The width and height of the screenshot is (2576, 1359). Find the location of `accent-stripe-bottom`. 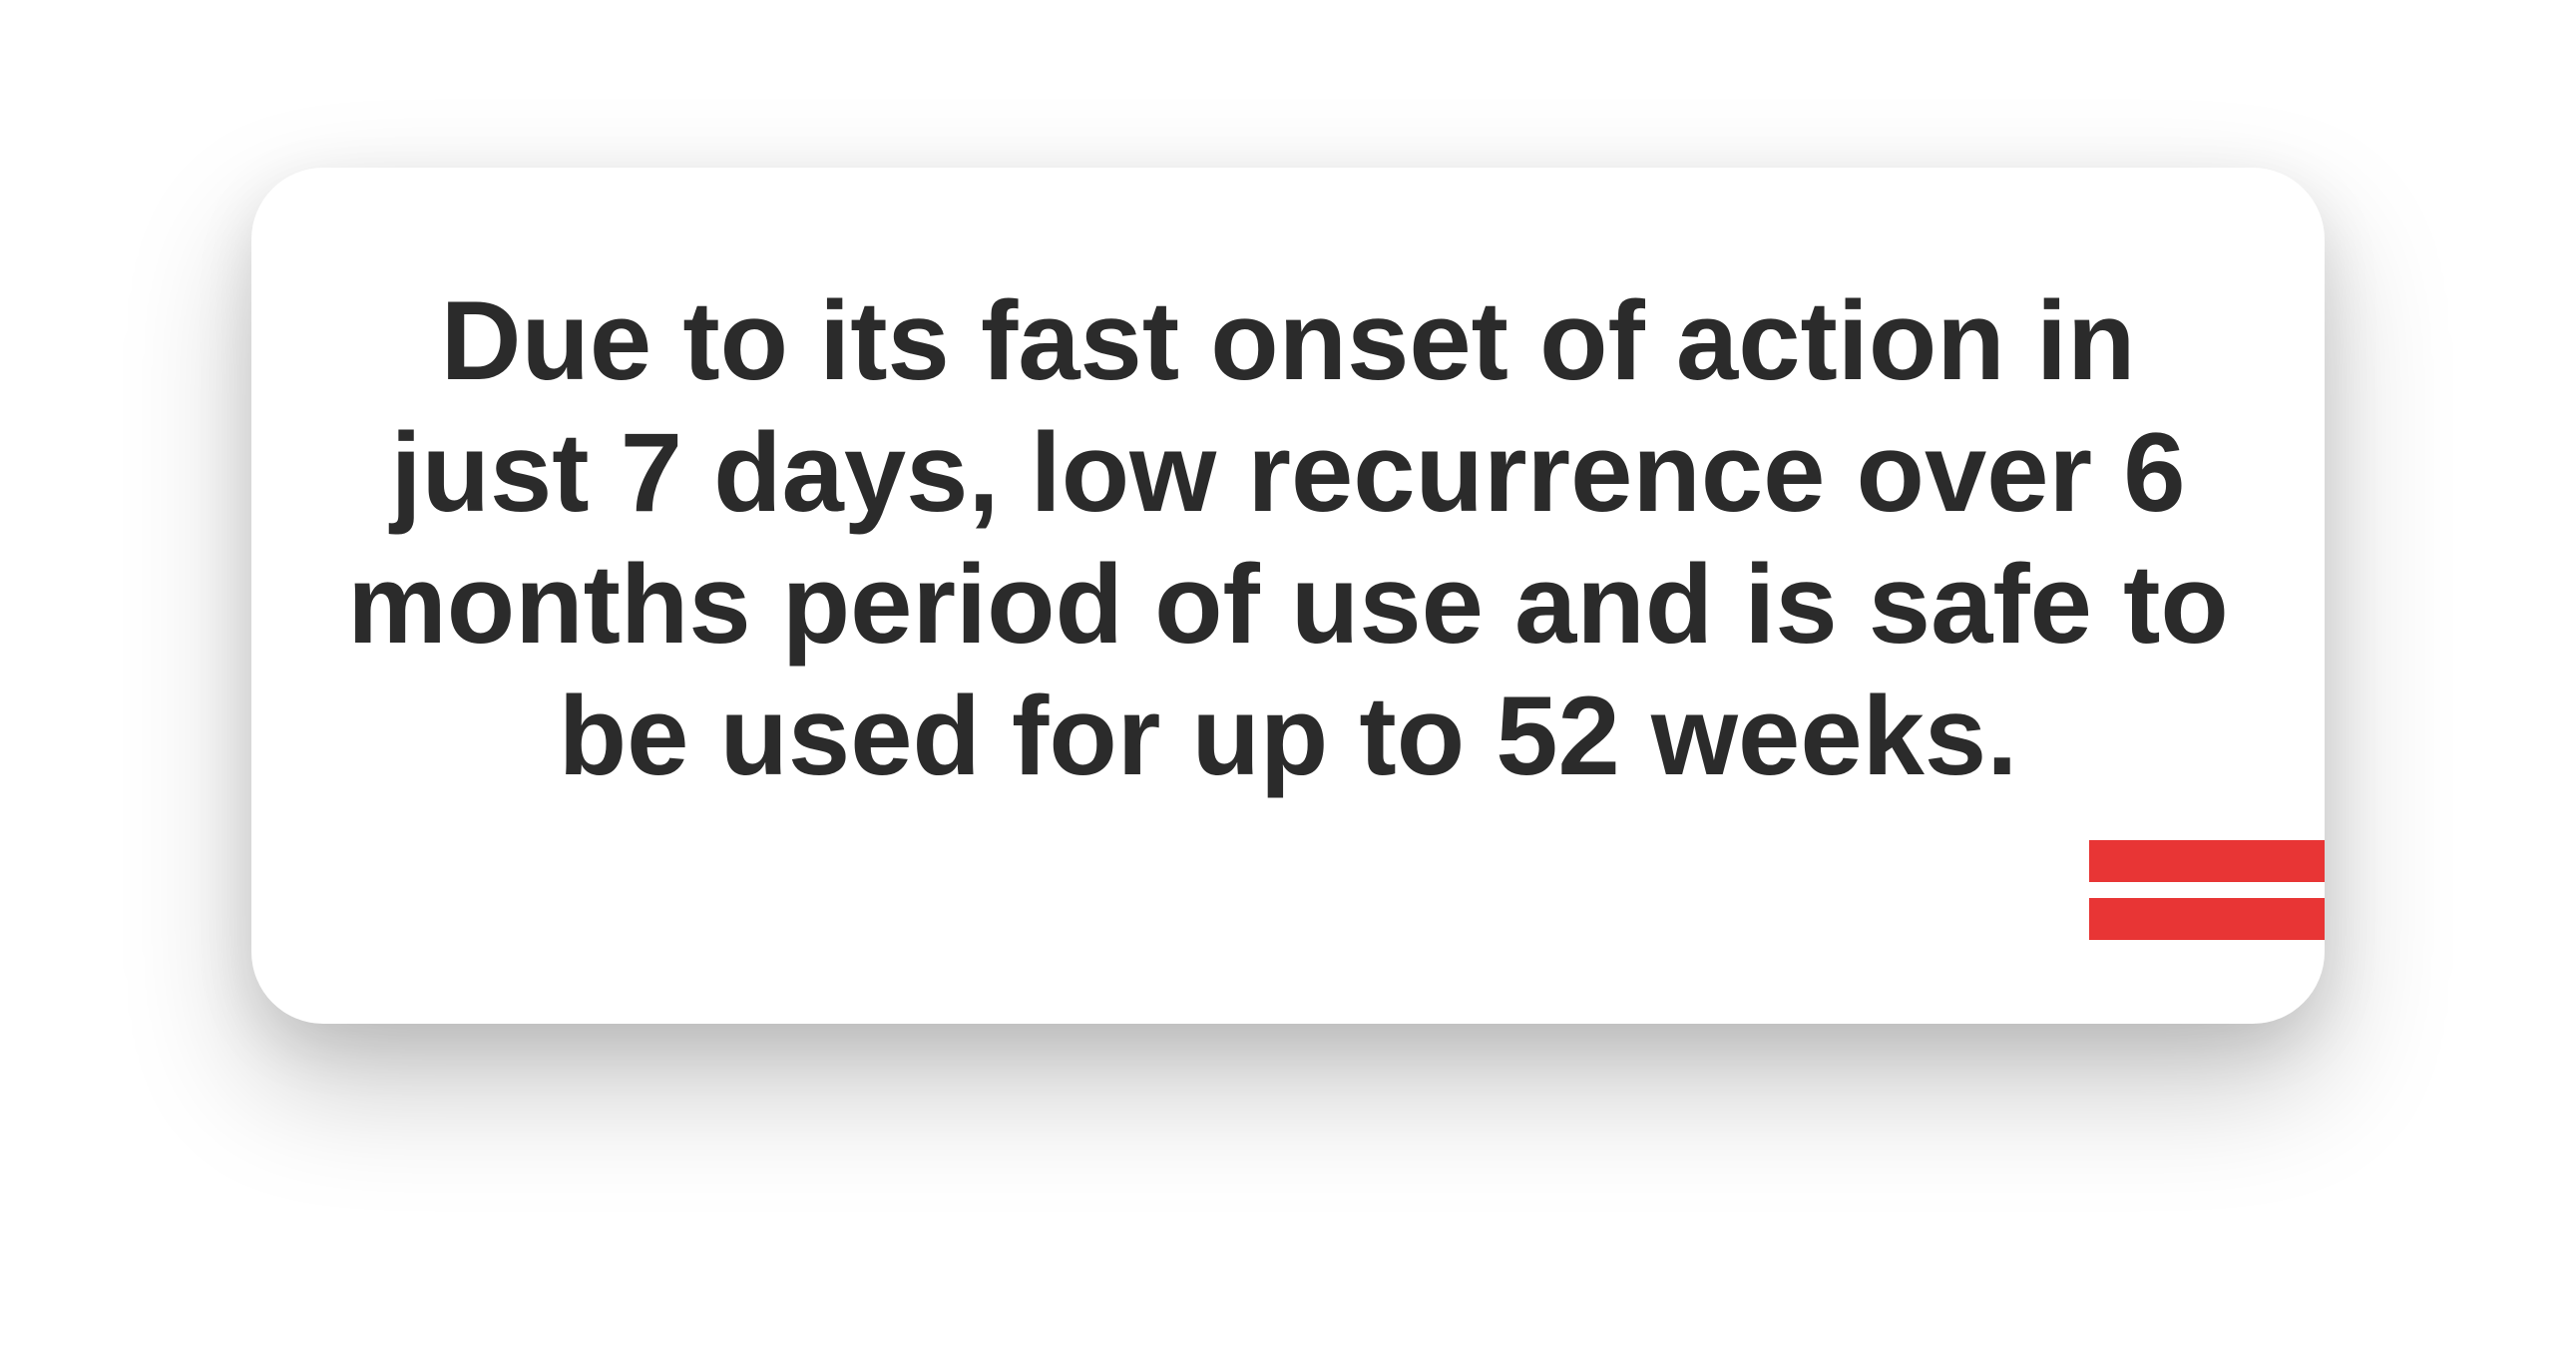

accent-stripe-bottom is located at coordinates (2207, 919).